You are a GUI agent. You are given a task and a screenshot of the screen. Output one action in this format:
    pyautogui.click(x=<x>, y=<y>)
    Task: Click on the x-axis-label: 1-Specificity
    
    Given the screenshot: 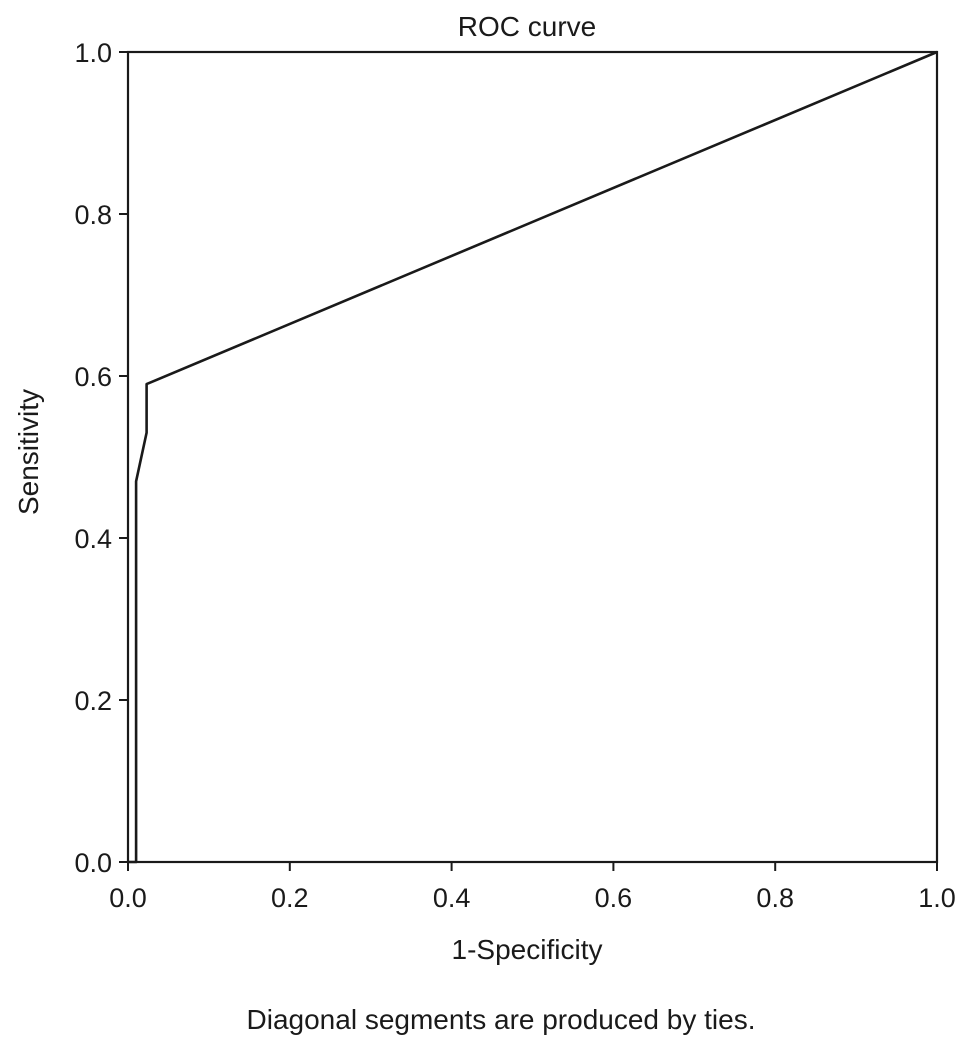 What is the action you would take?
    pyautogui.click(x=527, y=949)
    